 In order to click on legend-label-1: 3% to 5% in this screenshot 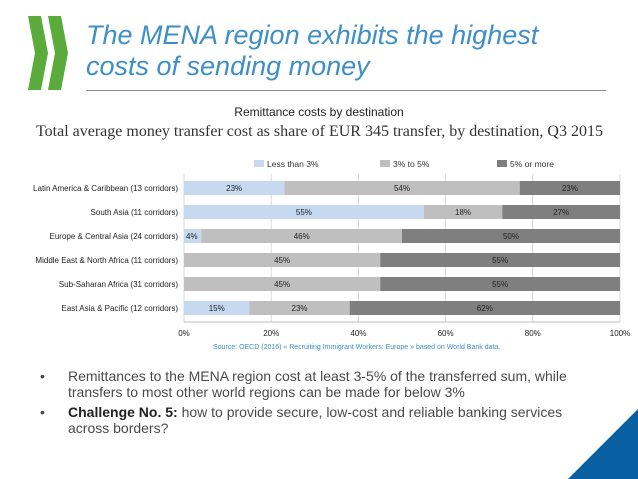, I will do `click(411, 164)`.